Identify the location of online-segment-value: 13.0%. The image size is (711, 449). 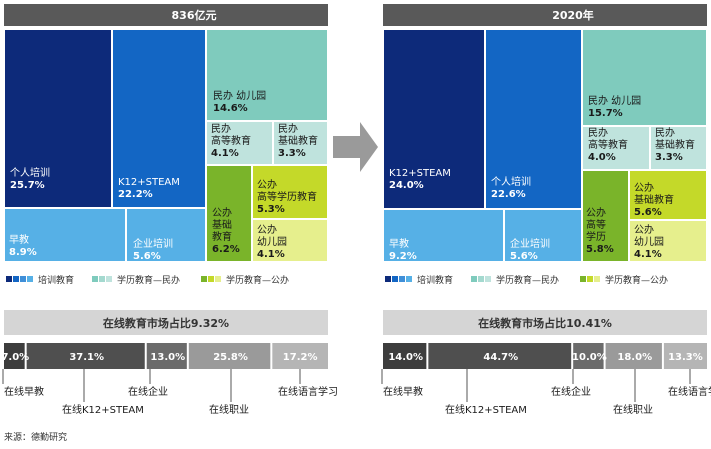
(167, 357).